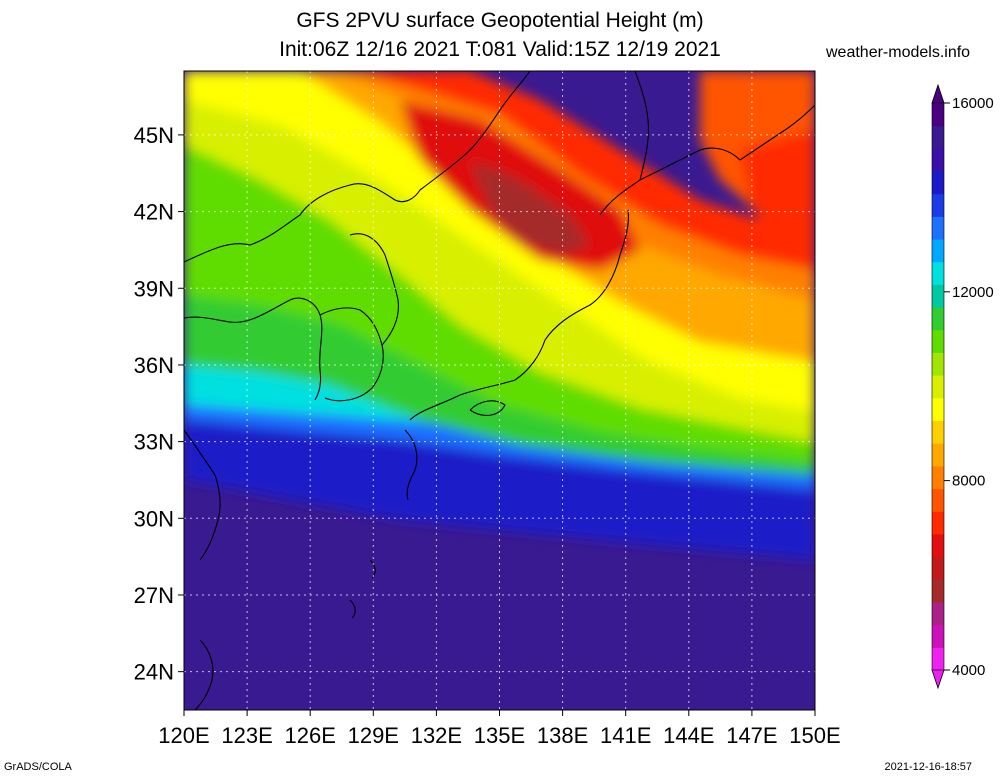 This screenshot has height=779, width=1000. Describe the element at coordinates (973, 292) in the screenshot. I see `colorbar-label: 12000` at that location.